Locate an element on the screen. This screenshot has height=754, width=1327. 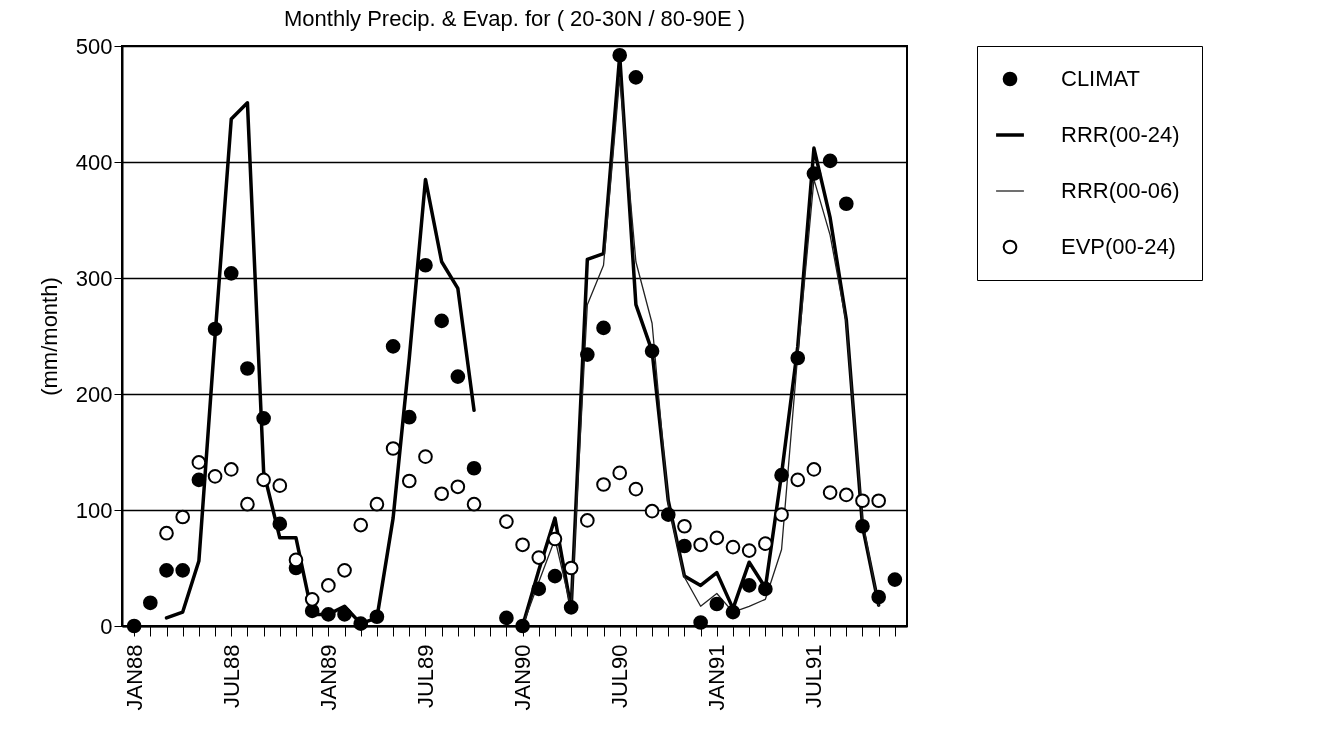
legend-label: EVP(00-24) is located at coordinates (1118, 246).